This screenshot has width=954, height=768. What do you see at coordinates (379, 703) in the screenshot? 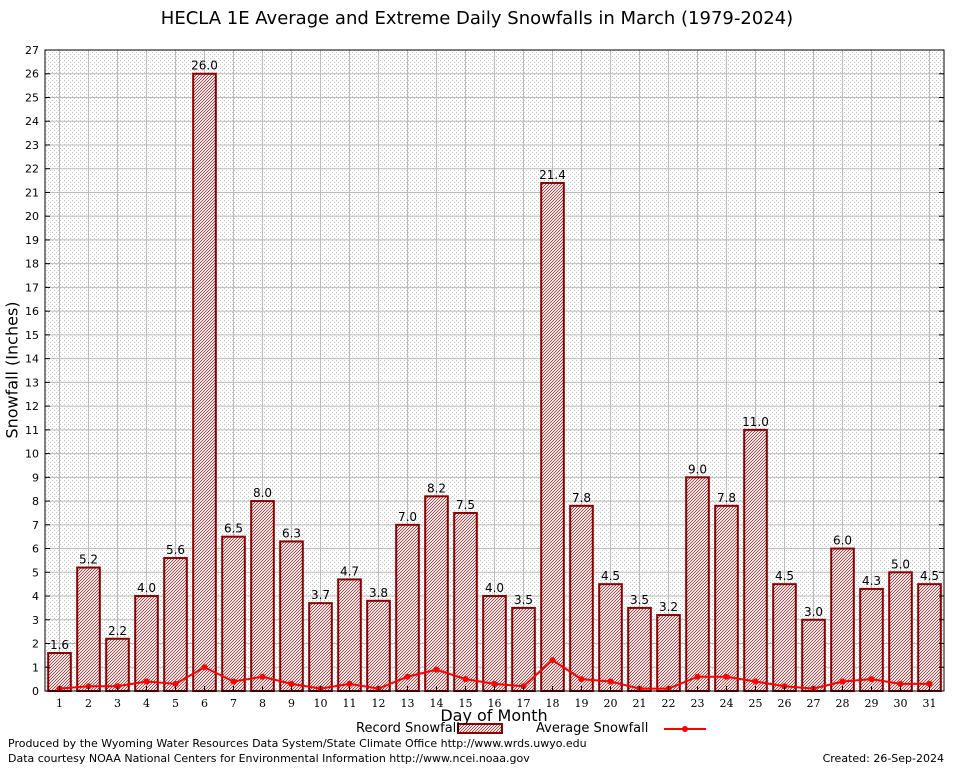
I see `x-tick-label: 12` at bounding box center [379, 703].